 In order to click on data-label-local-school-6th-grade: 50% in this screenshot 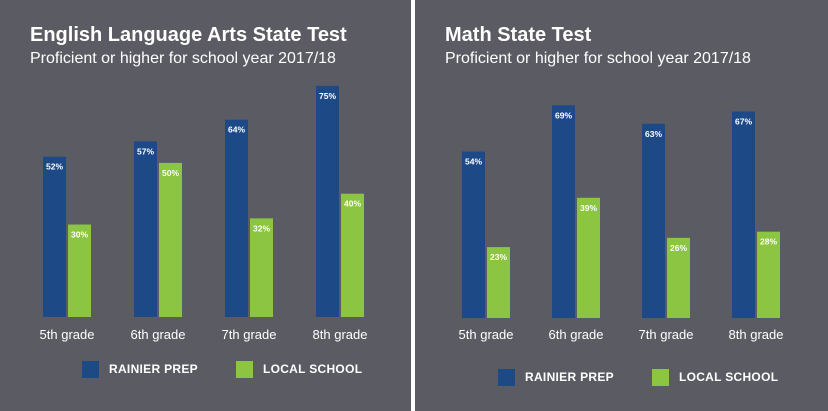, I will do `click(170, 173)`.